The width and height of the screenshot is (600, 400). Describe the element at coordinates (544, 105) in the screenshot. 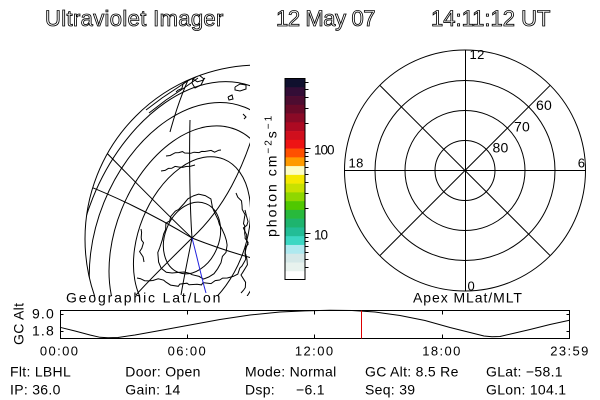

I see `svg-text: 60` at that location.